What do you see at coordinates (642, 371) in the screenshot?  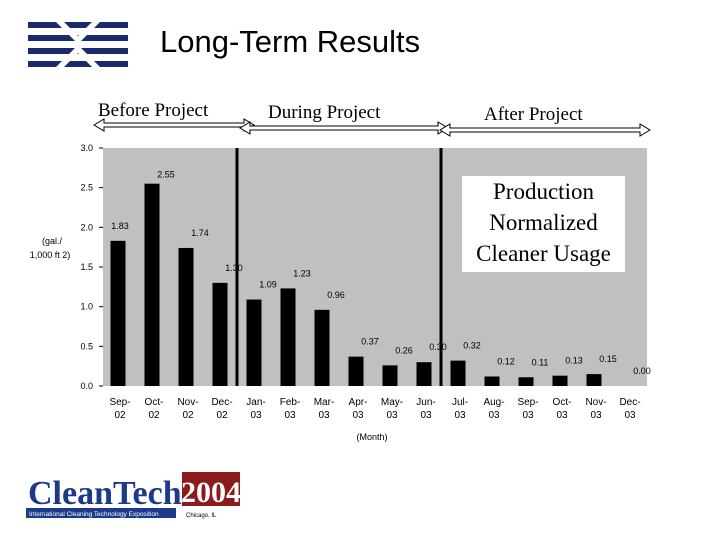 I see `data-label: 0.00` at bounding box center [642, 371].